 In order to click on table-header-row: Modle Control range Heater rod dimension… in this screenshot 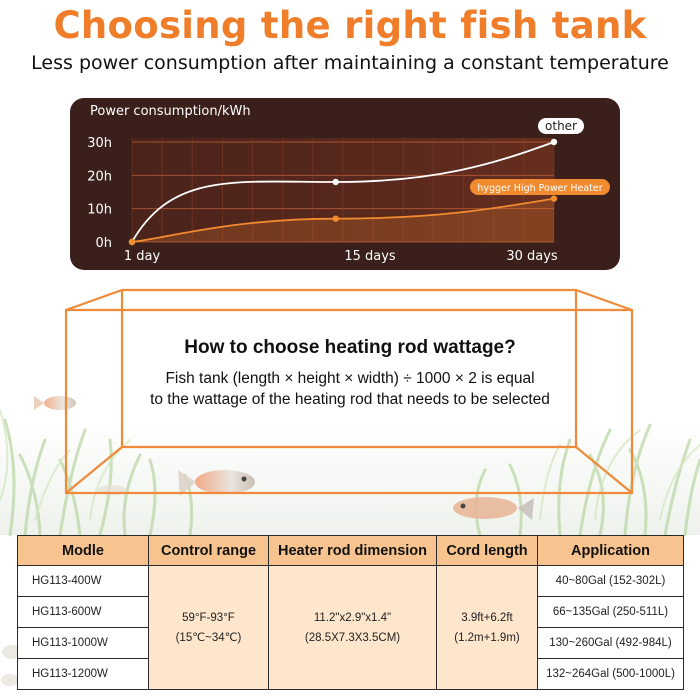, I will do `click(350, 550)`.